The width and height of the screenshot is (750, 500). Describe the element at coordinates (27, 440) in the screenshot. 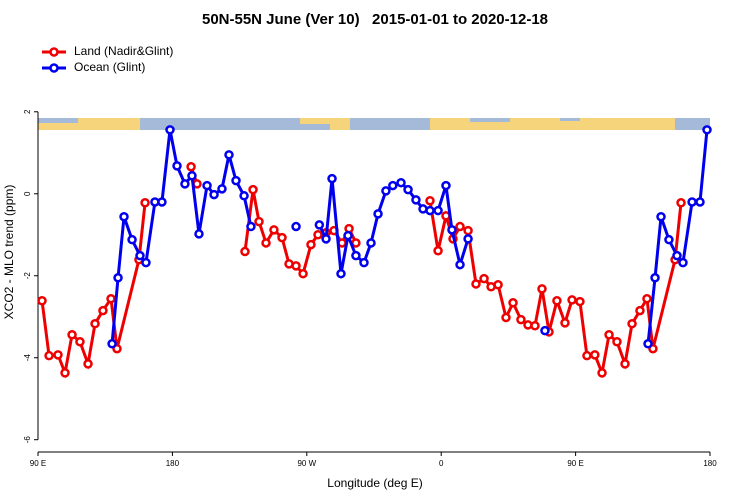

I see `y-tick-label: -6` at that location.